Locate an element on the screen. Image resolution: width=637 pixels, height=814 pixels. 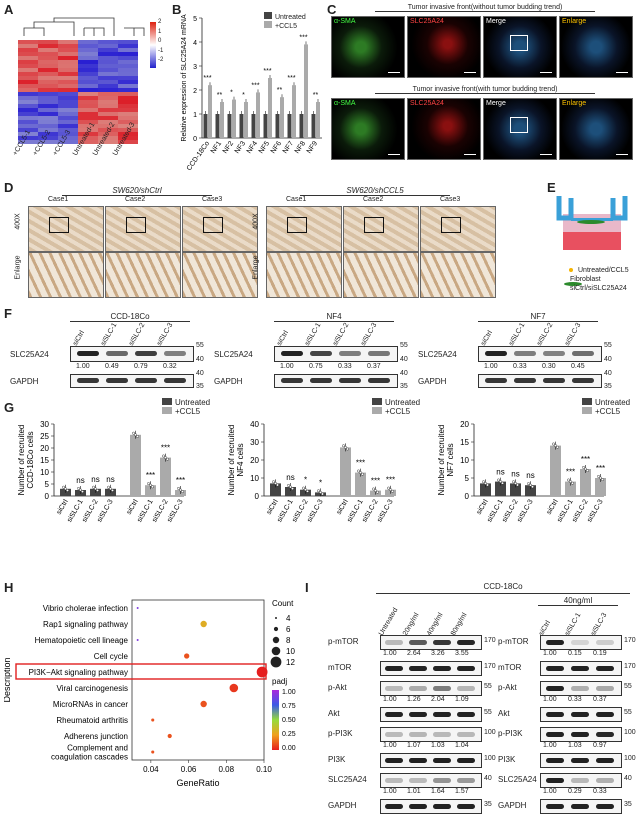
ihc-case-label: Case3 is located at coordinates (450, 199).